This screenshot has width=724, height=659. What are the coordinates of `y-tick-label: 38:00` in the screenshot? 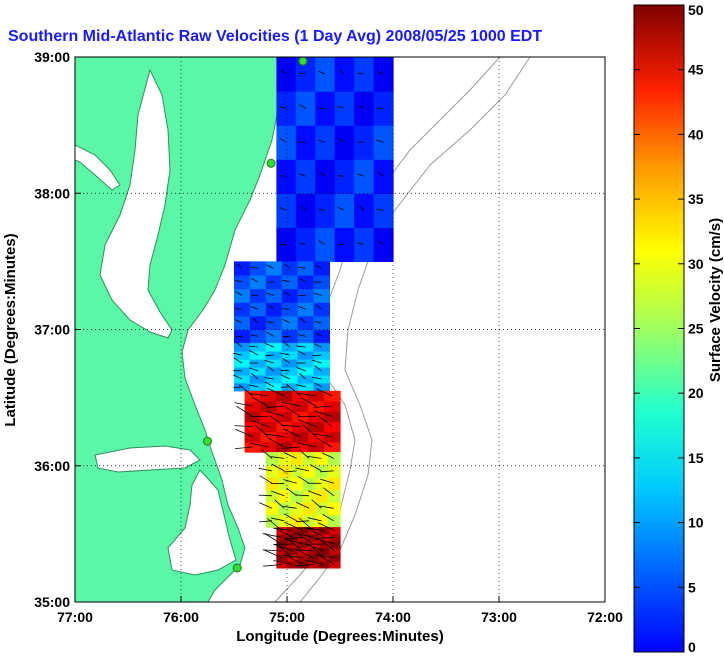 It's located at (52, 193).